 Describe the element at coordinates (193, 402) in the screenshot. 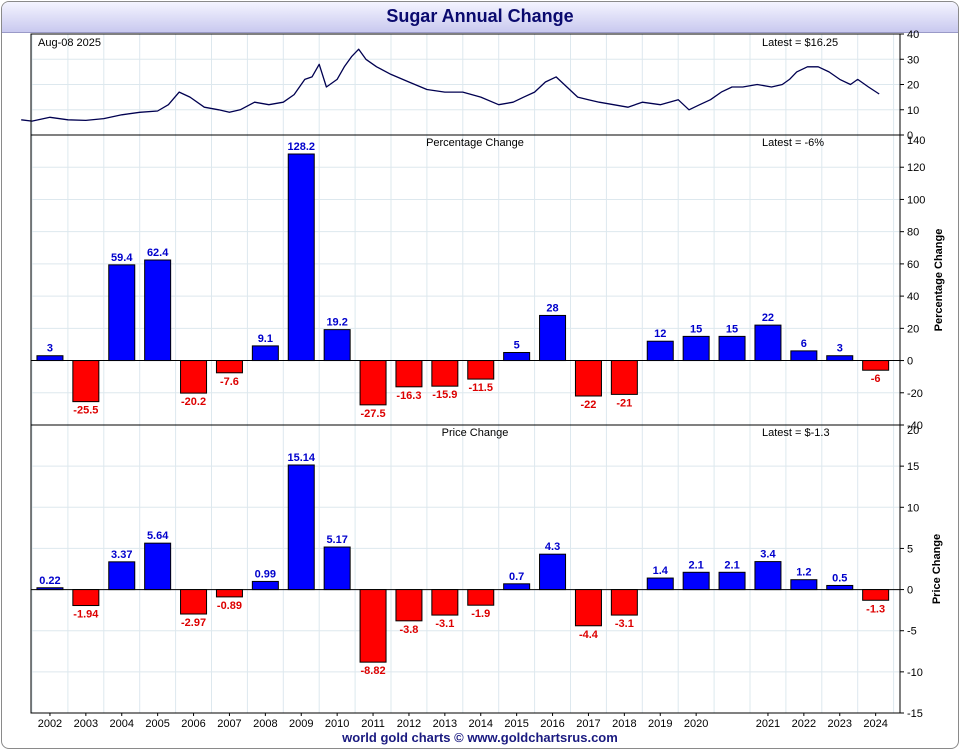

I see `percentage-change-data-label: -20.2` at that location.